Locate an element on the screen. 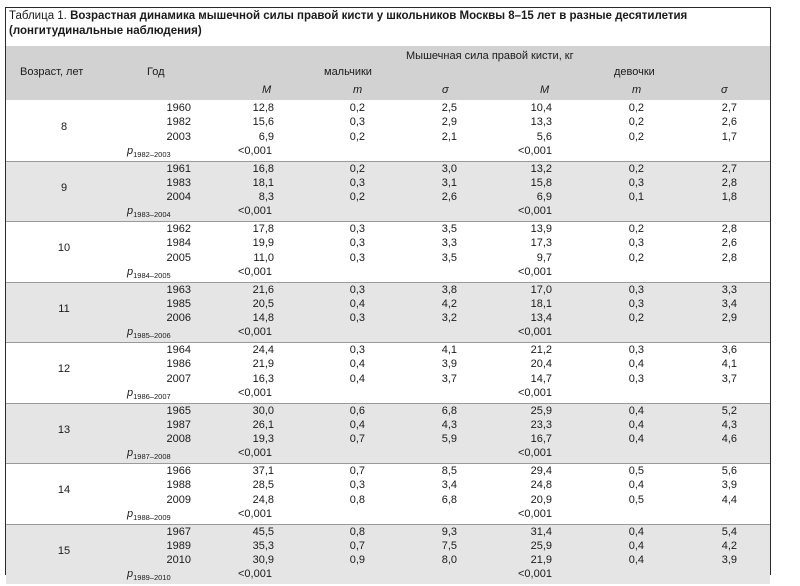  age-cell: 8 is located at coordinates (64, 127).